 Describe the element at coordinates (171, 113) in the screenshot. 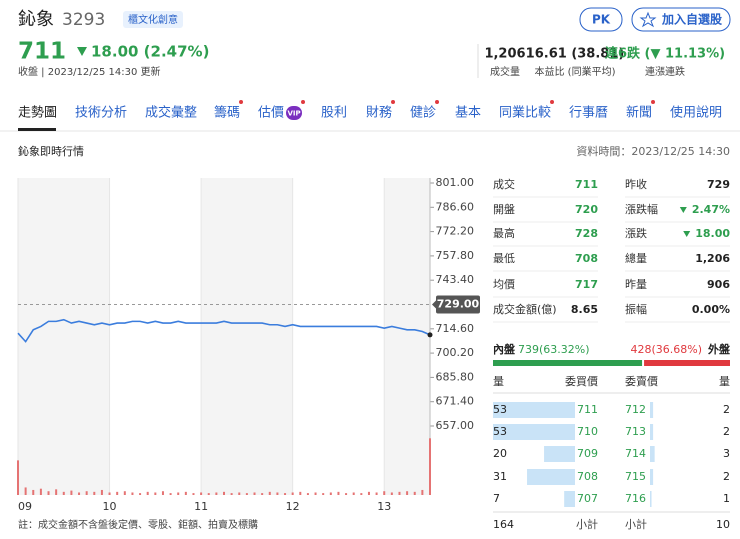

I see `tab: 成交彙整` at that location.